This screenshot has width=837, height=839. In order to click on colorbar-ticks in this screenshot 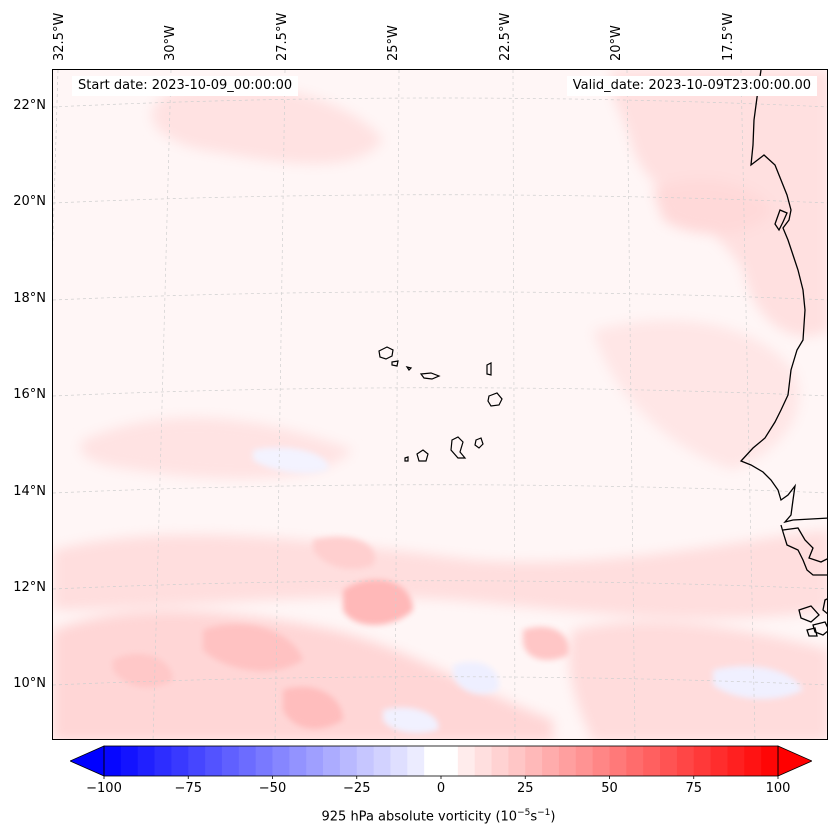, I will do `click(441, 777)`.